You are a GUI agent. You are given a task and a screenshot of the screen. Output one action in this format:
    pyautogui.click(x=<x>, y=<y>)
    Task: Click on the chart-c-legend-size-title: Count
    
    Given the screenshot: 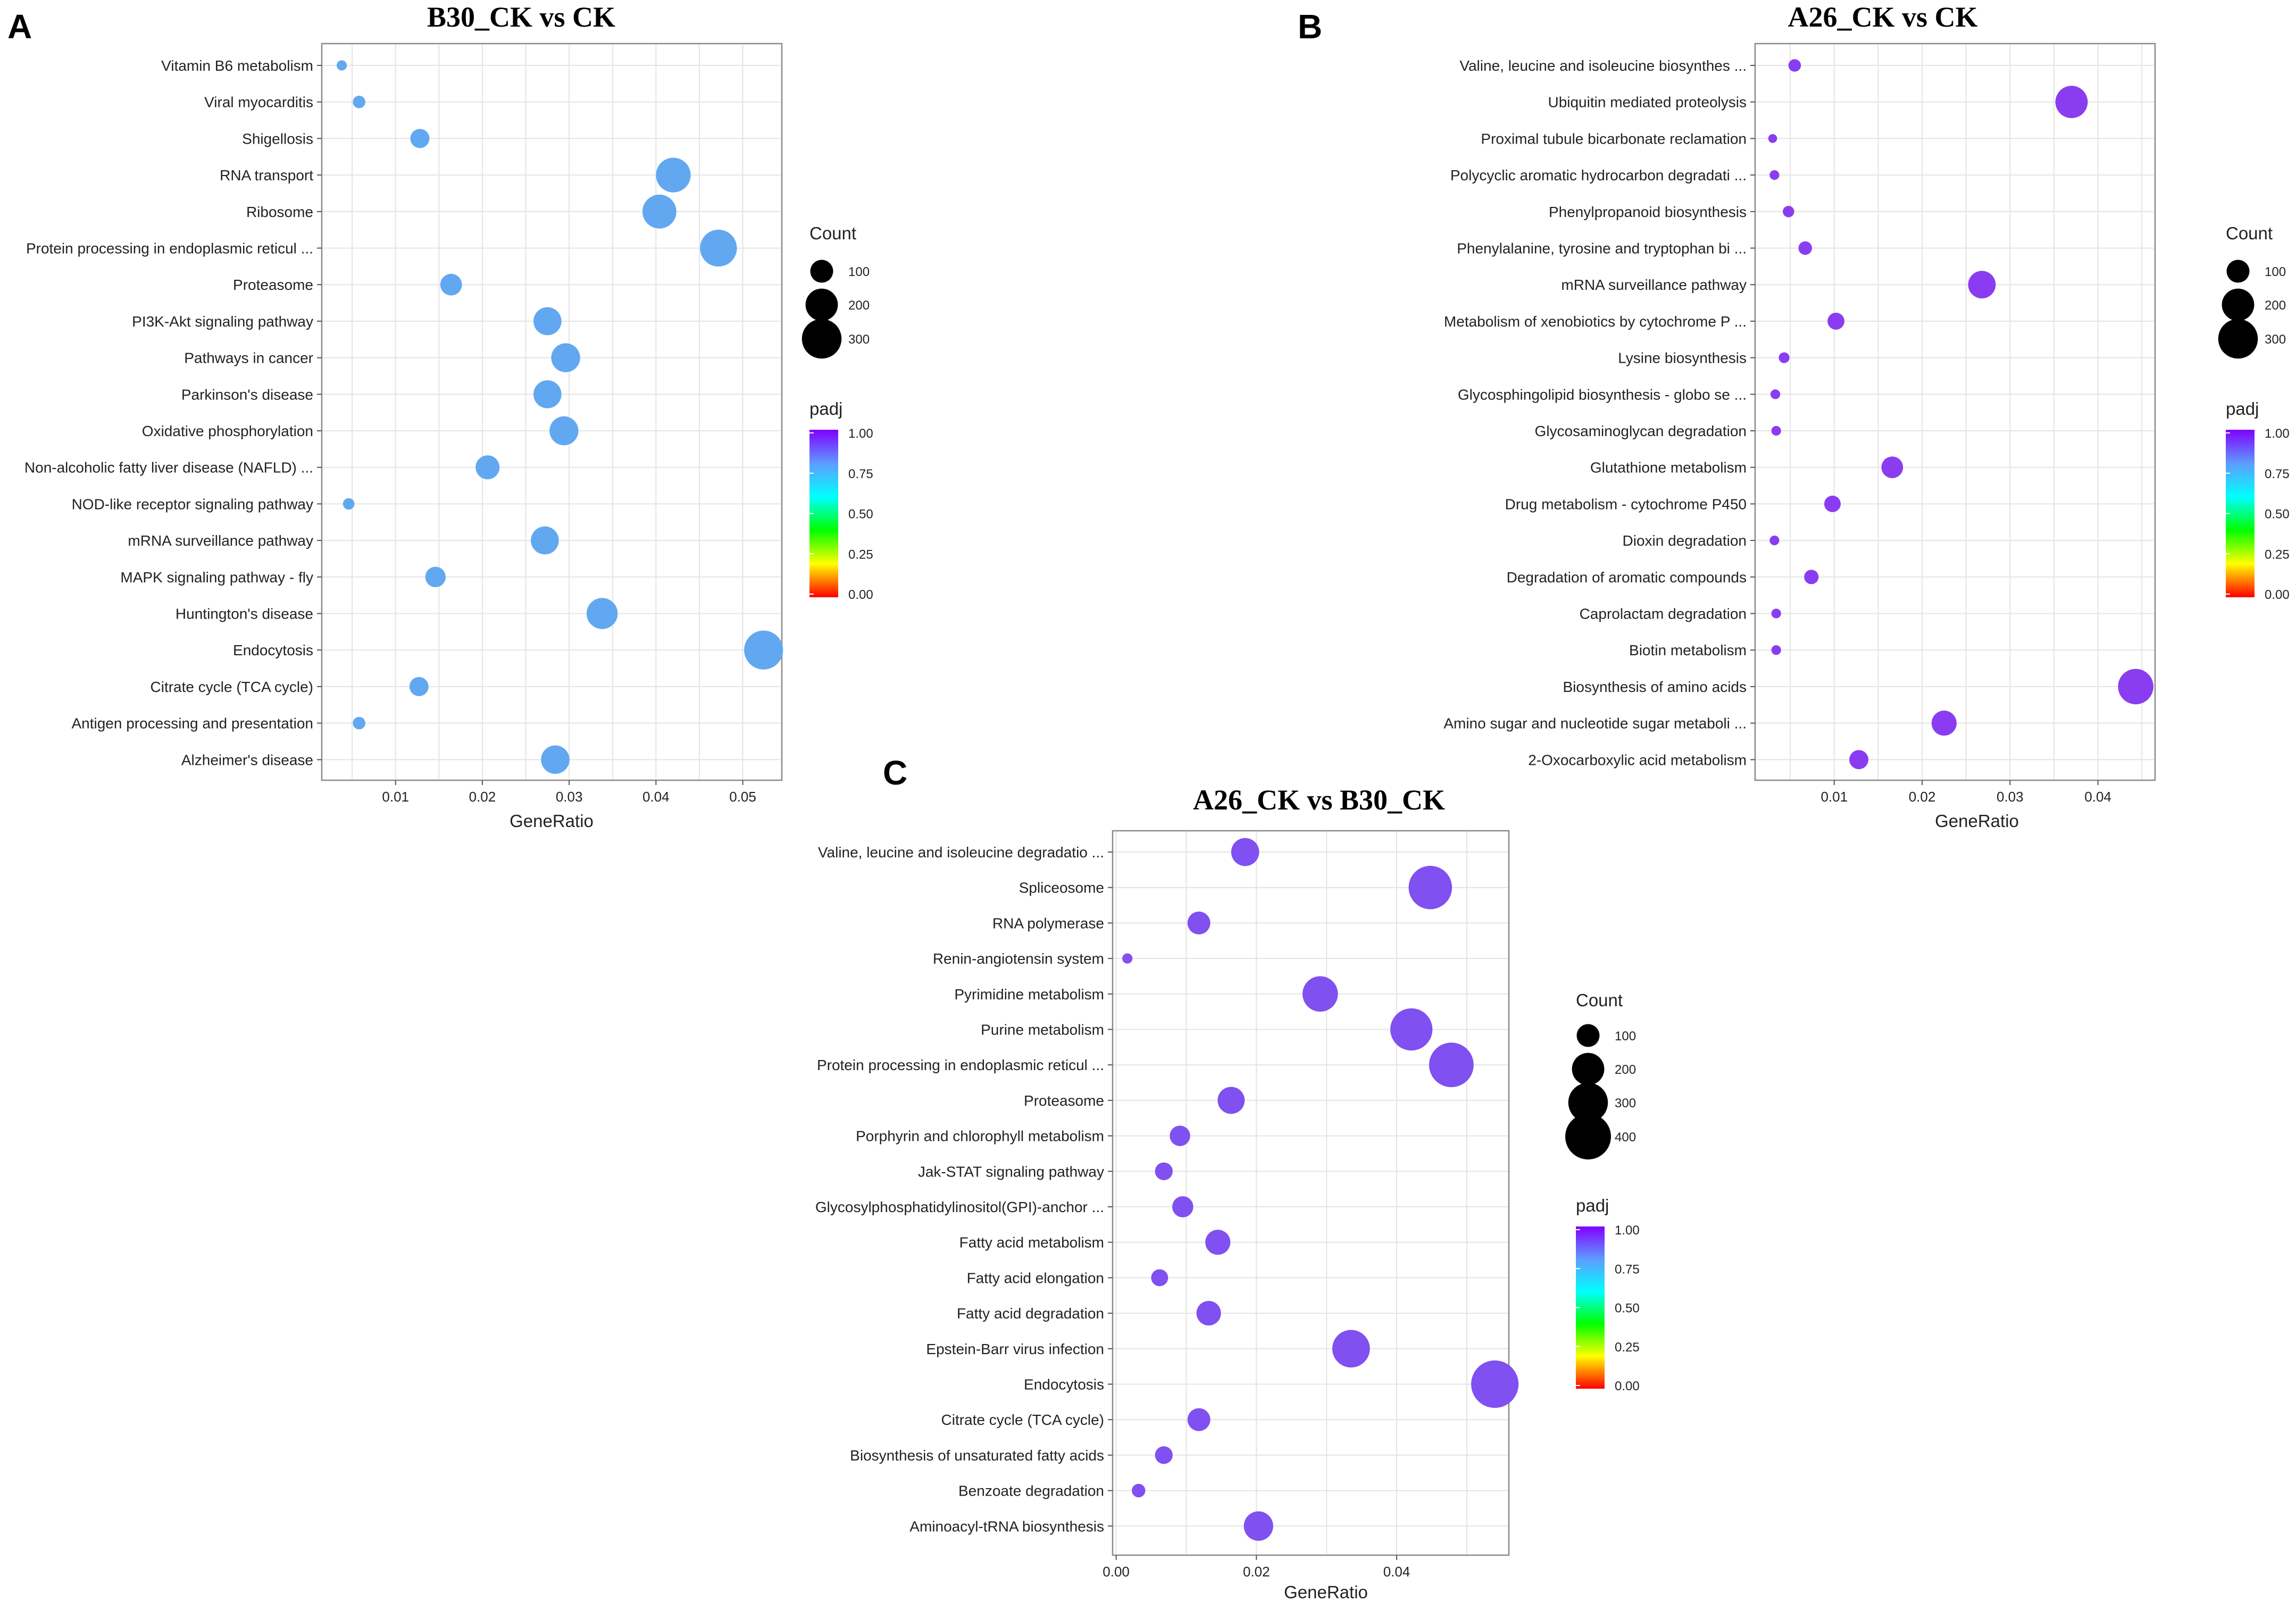 What is the action you would take?
    pyautogui.click(x=1599, y=1000)
    